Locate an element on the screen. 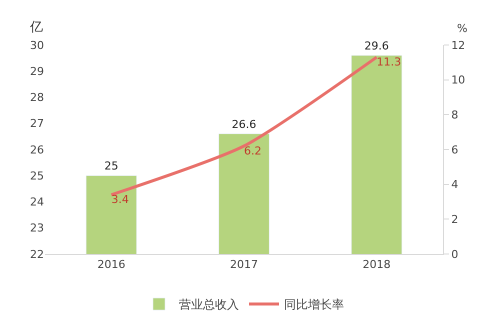  y-tick-label: 24 is located at coordinates (37, 202).